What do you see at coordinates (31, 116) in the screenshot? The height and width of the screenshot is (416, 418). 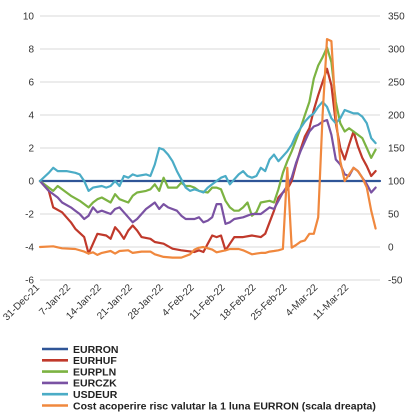 I see `y-tick-label: 4` at bounding box center [31, 116].